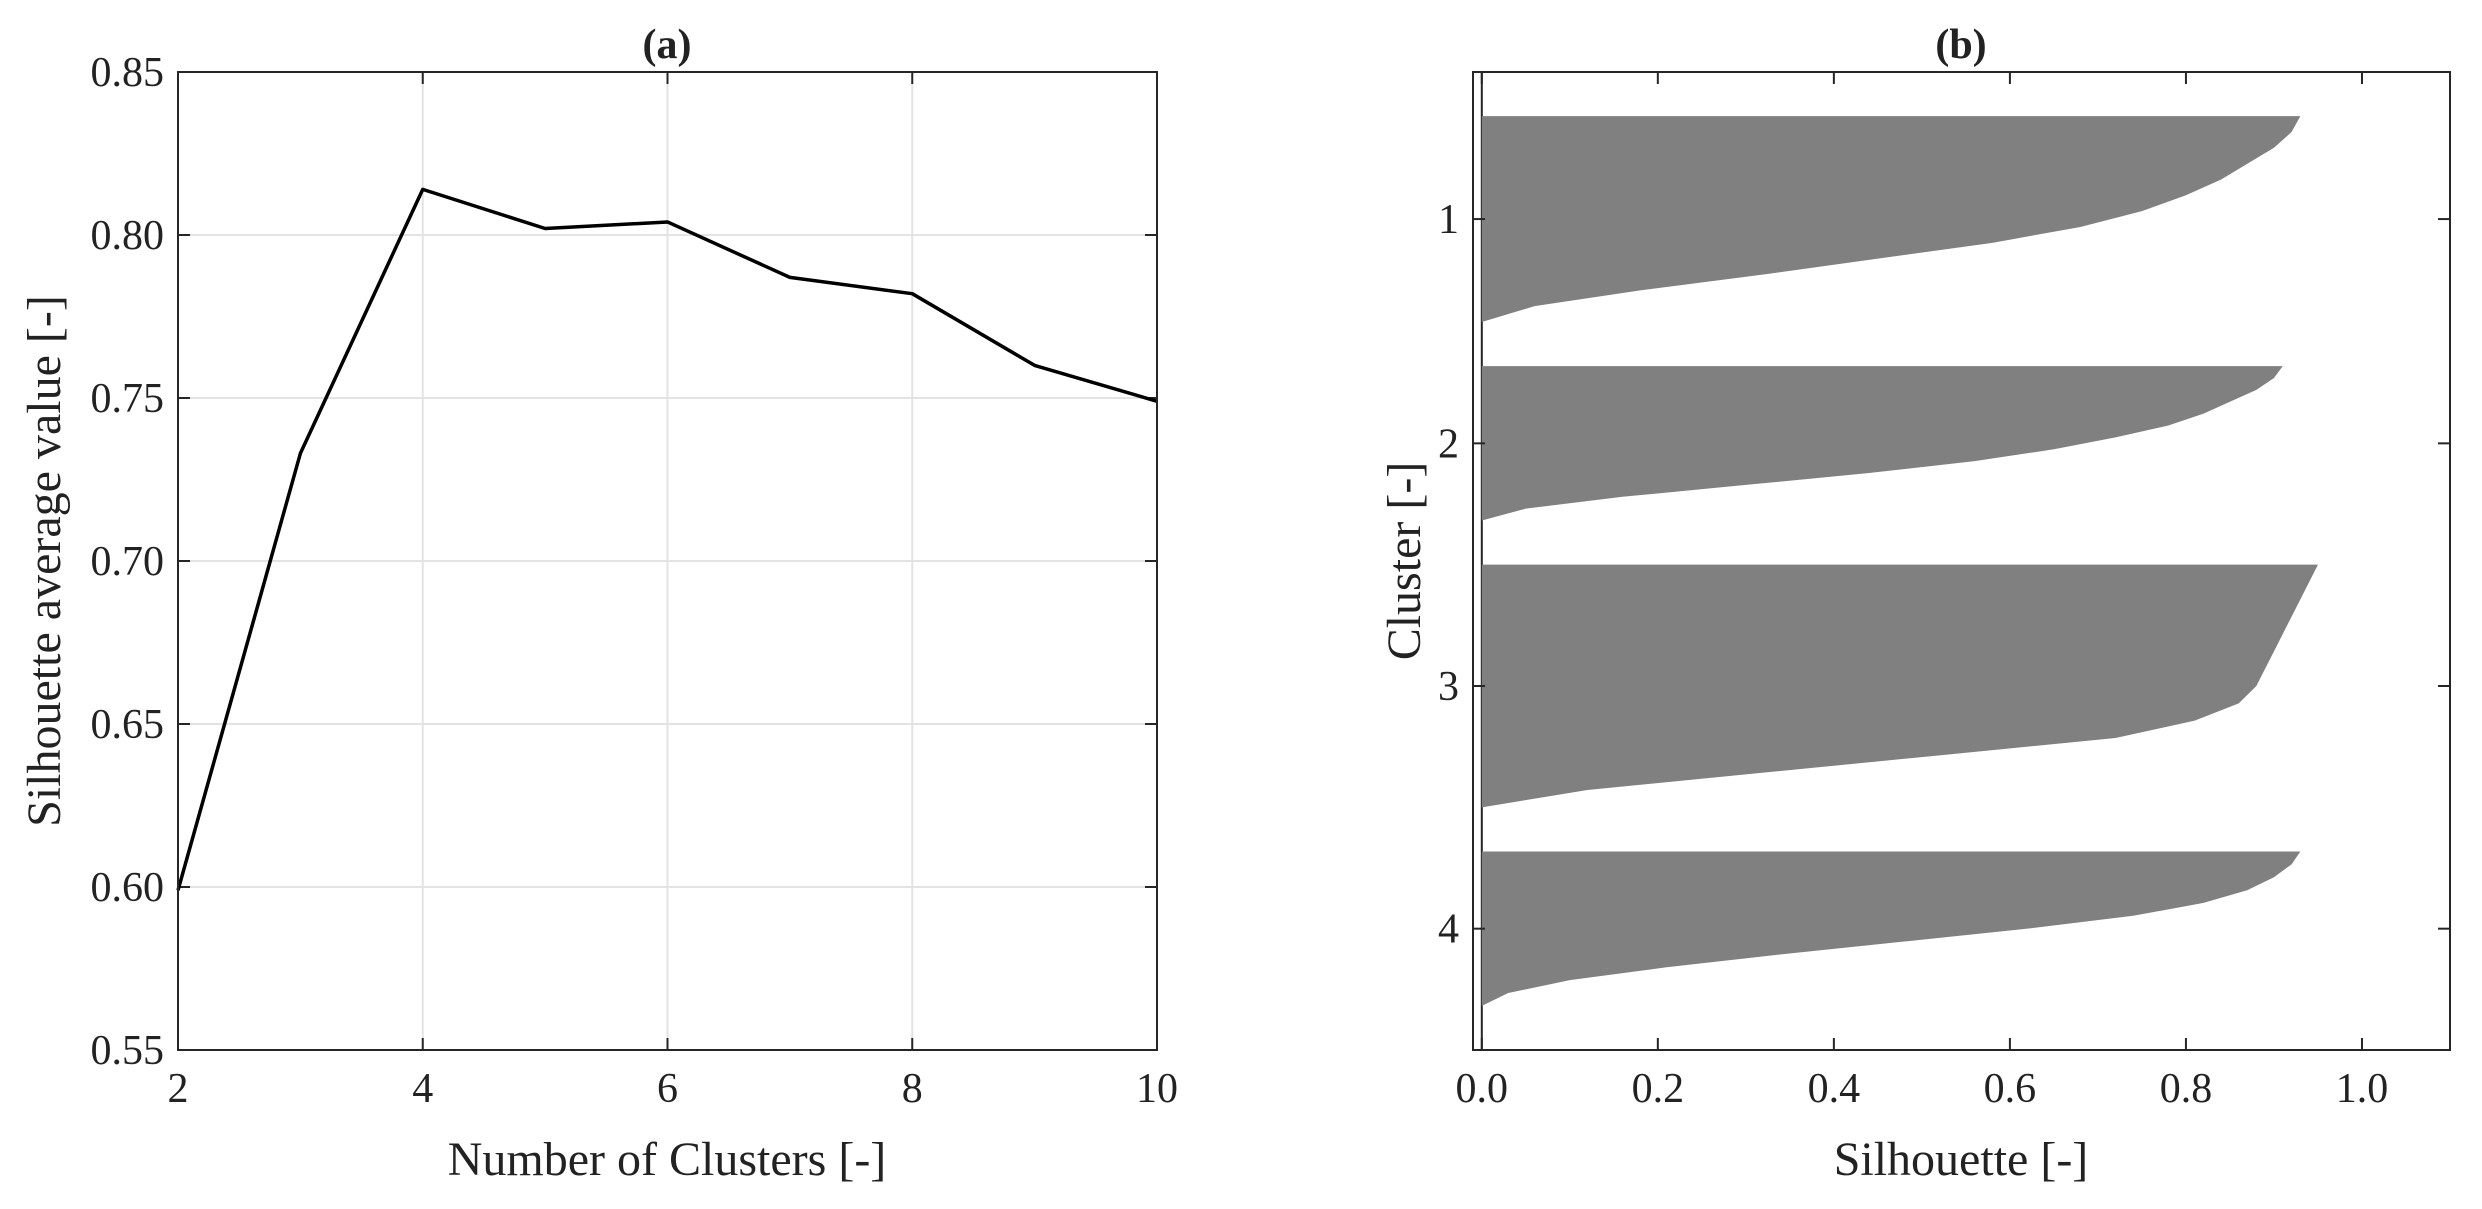  What do you see at coordinates (1899, 686) in the screenshot?
I see `panel-b-cluster-3-silhouette` at bounding box center [1899, 686].